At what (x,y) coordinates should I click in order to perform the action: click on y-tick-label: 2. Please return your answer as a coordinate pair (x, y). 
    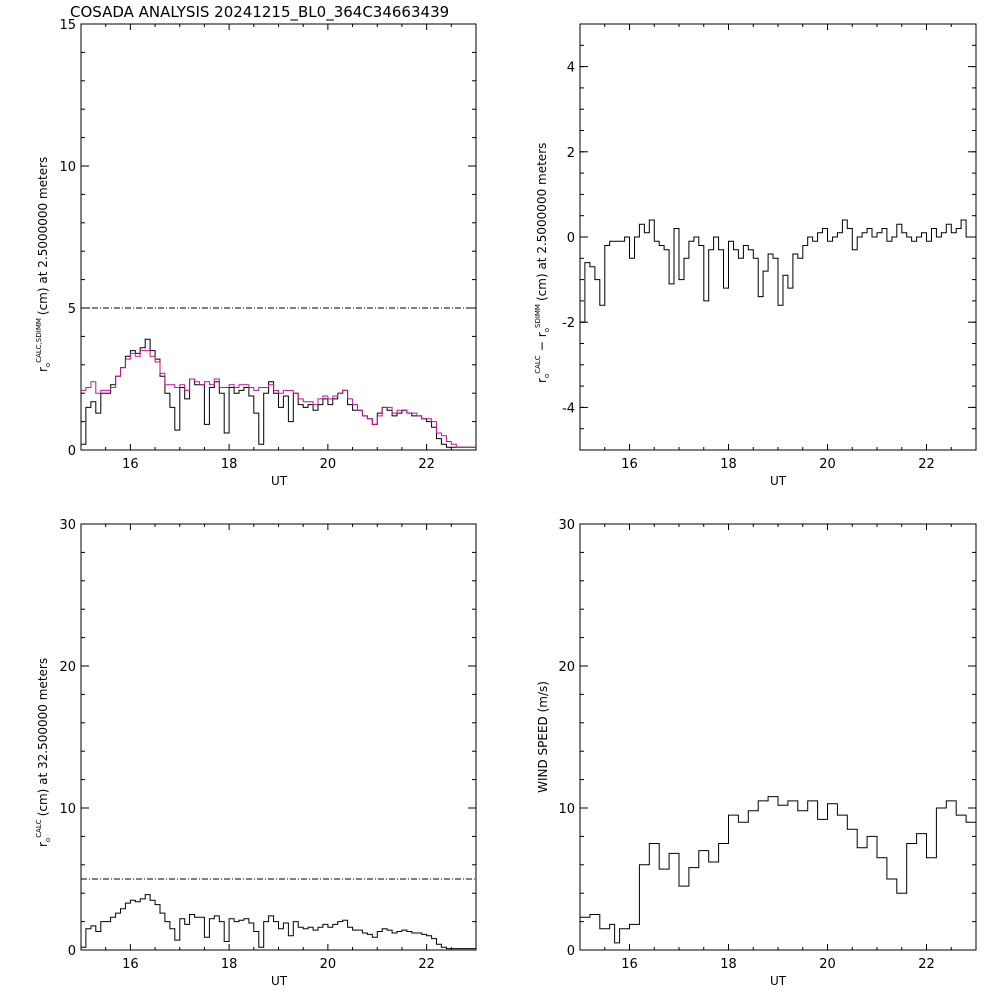
    Looking at the image, I should click on (571, 153).